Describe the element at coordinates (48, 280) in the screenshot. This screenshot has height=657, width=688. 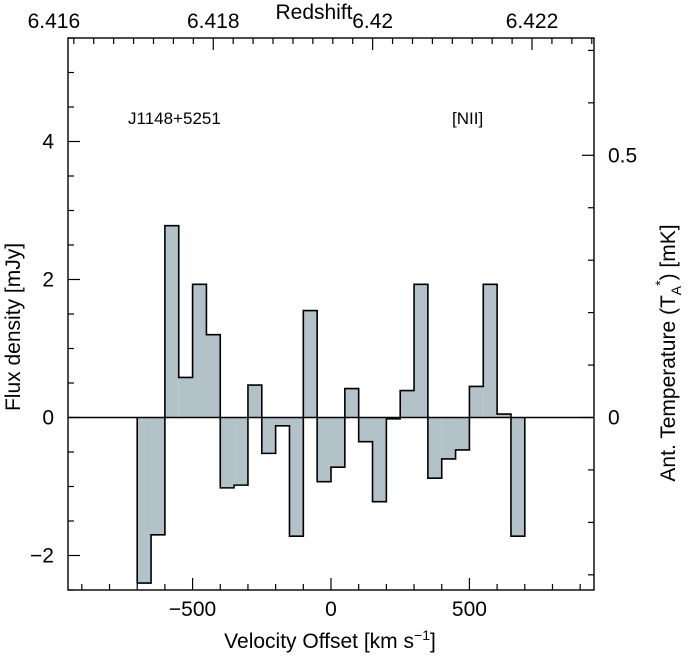
I see `y-tick-label: 2` at that location.